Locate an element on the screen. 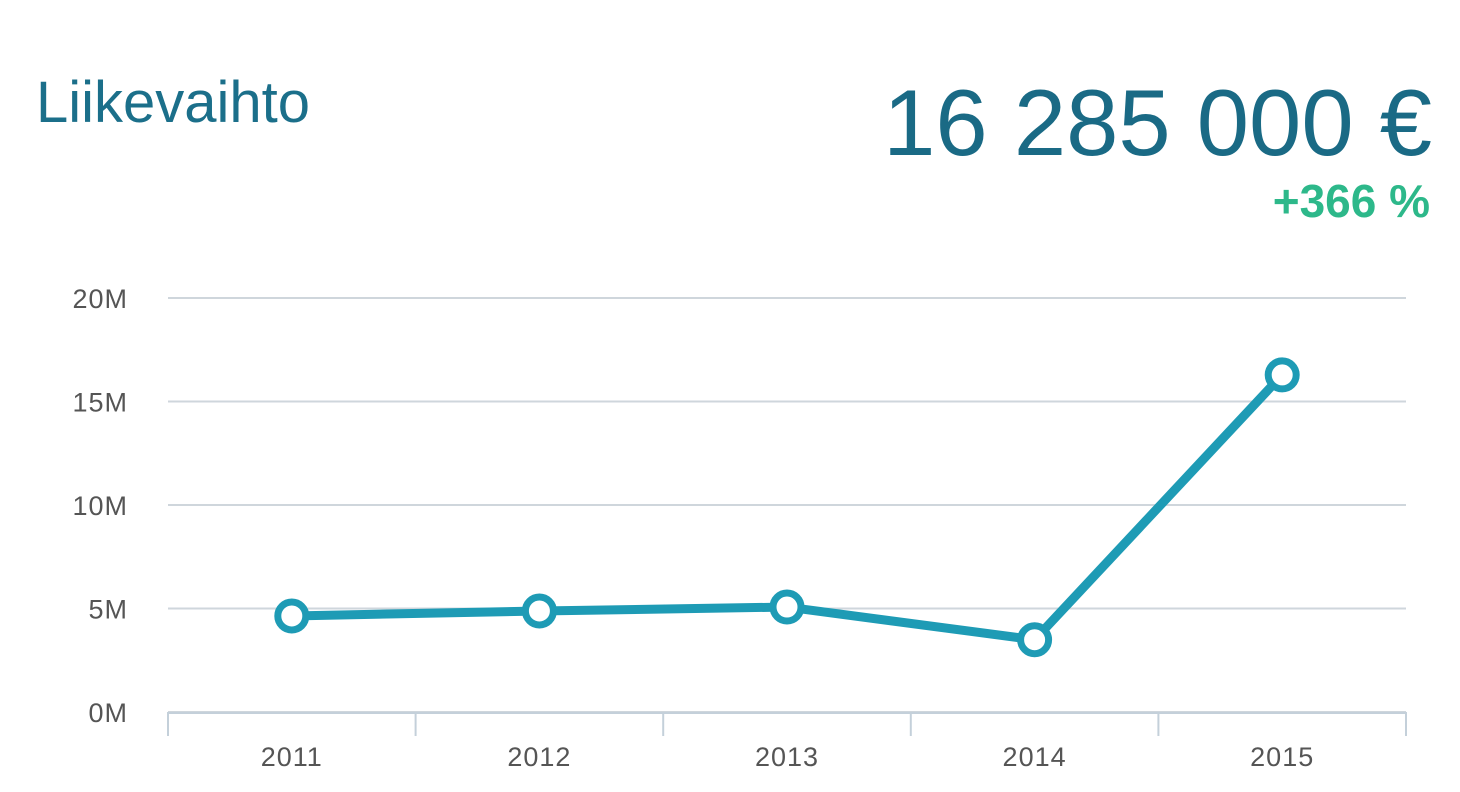 Image resolution: width=1460 pixels, height=792 pixels. y-tick-label: 5M is located at coordinates (108, 610).